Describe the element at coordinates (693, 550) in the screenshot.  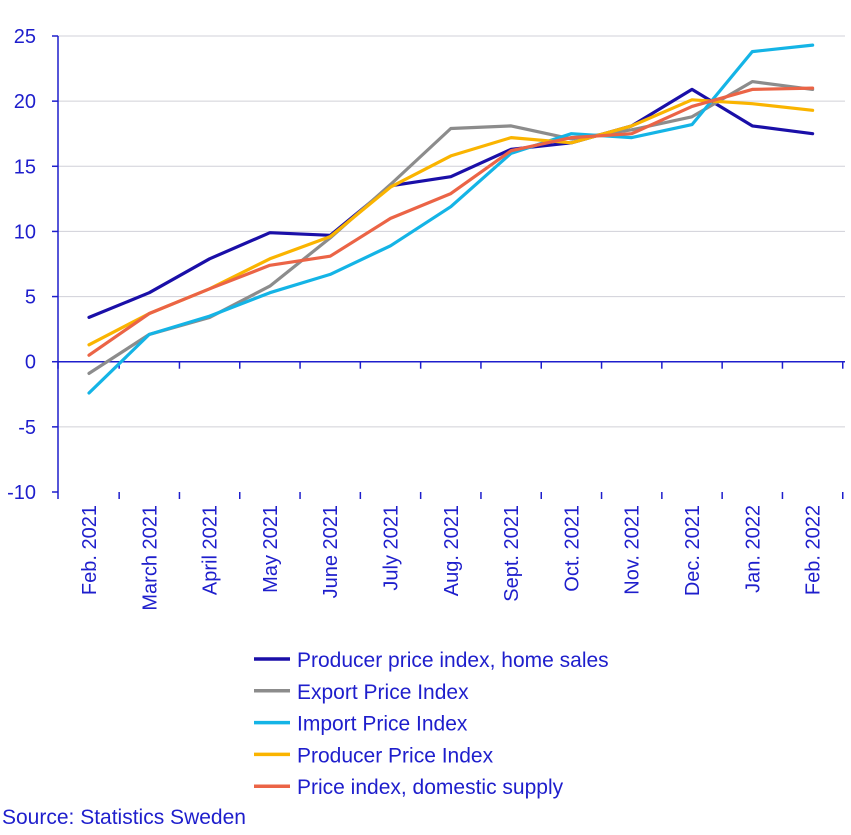
I see `x-tick-label: Dec. 2021` at that location.